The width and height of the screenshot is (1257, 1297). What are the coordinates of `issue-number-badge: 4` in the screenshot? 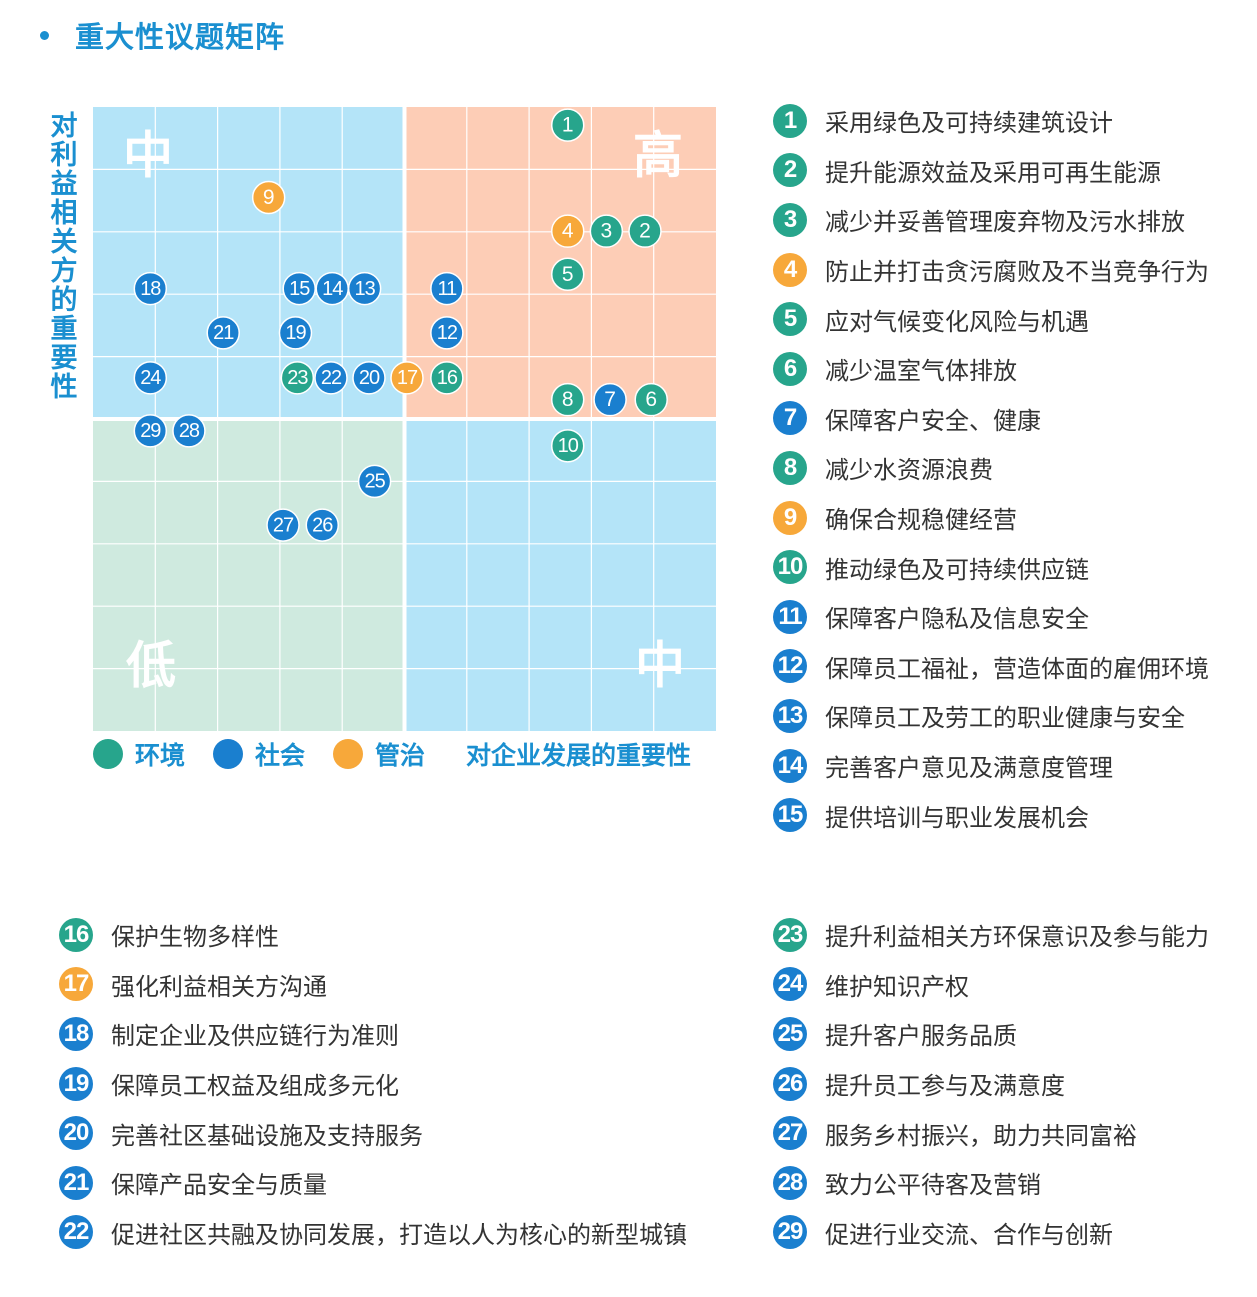 It's located at (790, 269).